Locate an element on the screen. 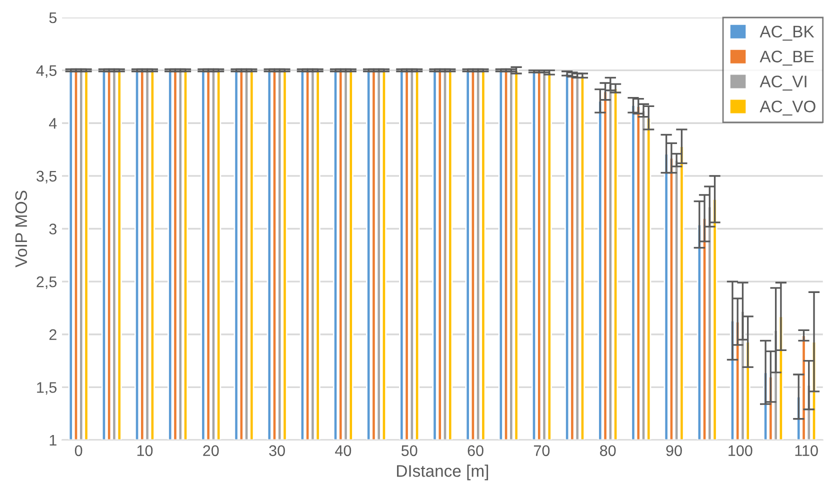  x-tick-label: 70 is located at coordinates (542, 450).